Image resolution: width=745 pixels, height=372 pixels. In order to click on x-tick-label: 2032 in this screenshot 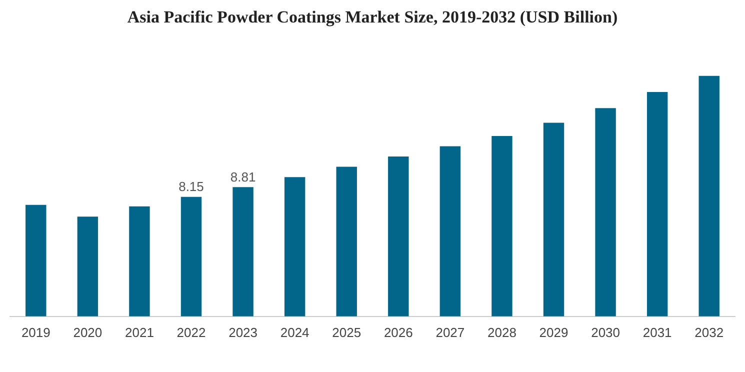, I will do `click(709, 332)`.